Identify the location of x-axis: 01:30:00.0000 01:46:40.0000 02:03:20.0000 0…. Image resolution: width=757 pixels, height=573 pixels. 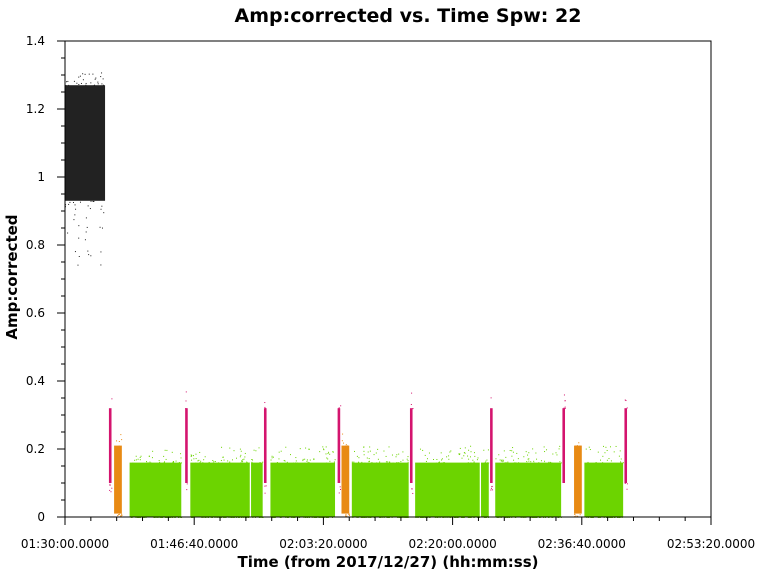
(388, 534).